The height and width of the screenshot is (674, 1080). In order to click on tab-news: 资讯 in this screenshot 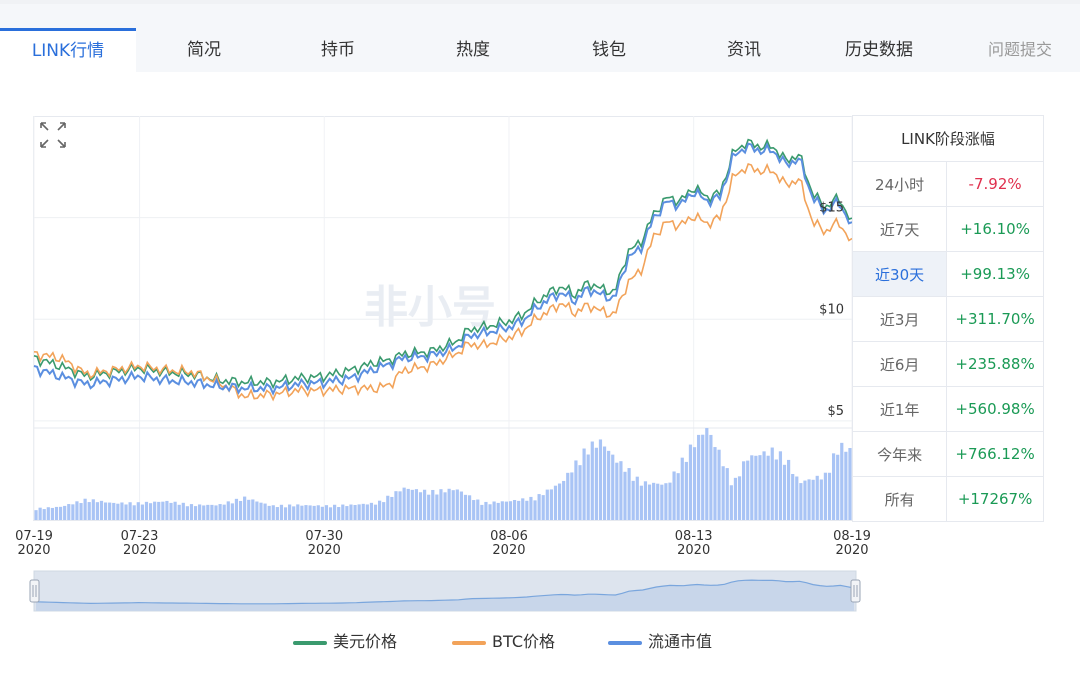, I will do `click(744, 50)`.